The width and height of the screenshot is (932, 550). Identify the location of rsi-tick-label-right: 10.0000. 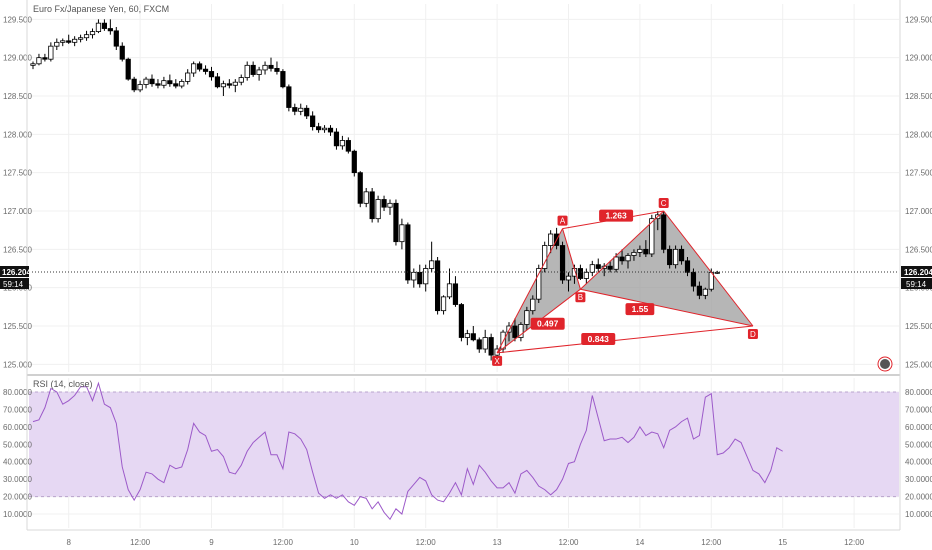
(918, 514).